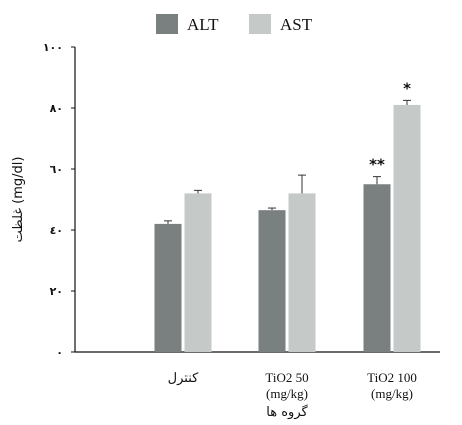 The height and width of the screenshot is (425, 462). Describe the element at coordinates (260, 24) in the screenshot. I see `legend-swatch-ast` at that location.